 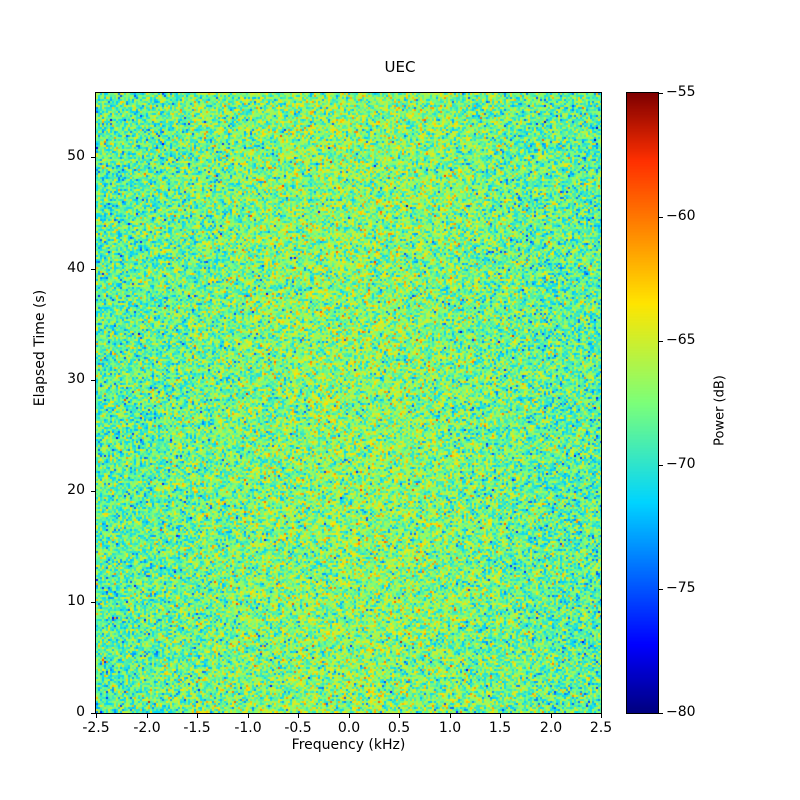 I want to click on colorbar-tick-label: −60, so click(x=681, y=216).